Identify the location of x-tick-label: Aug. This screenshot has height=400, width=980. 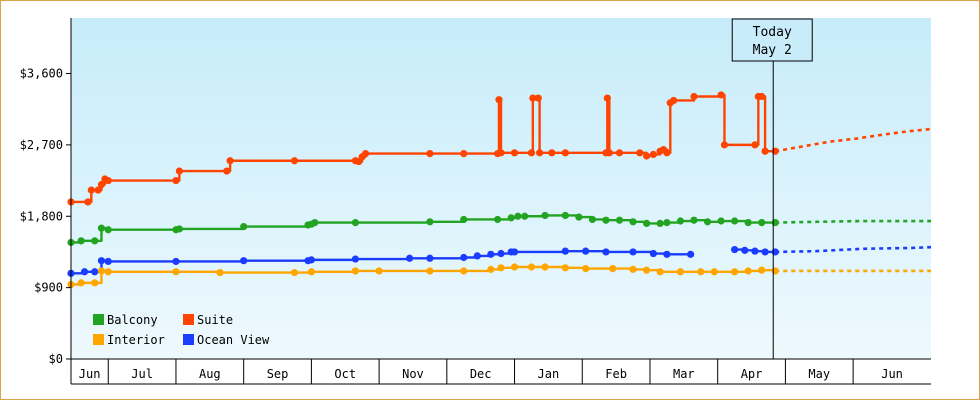
(210, 374).